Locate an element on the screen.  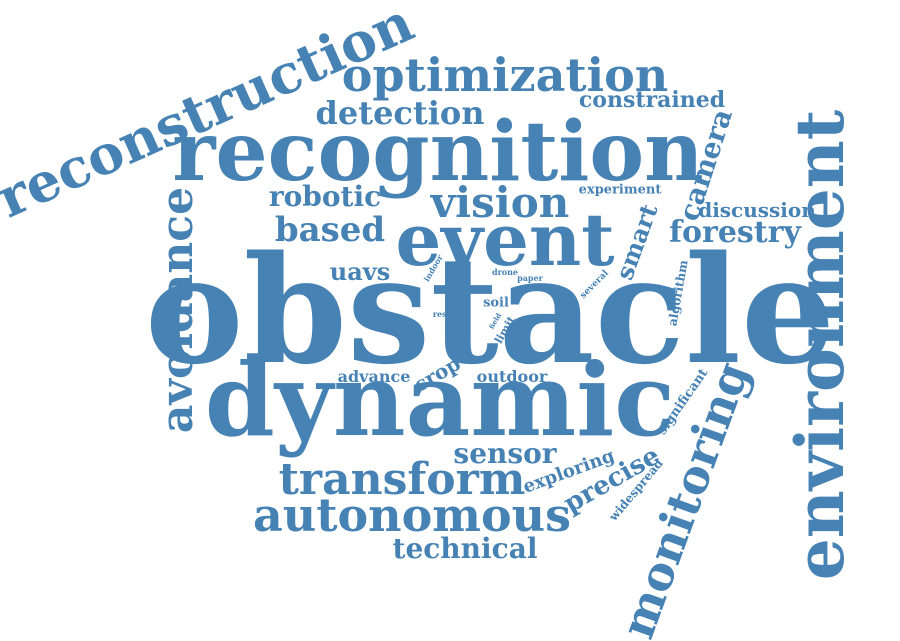
word-autonomous: autonomous is located at coordinates (412, 515).